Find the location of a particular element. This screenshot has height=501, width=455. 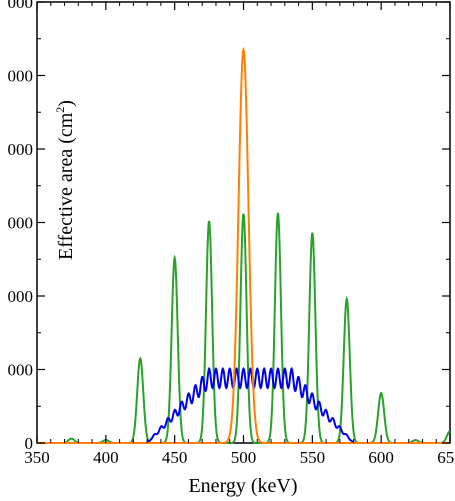

x-tick-label: 450 is located at coordinates (175, 457).